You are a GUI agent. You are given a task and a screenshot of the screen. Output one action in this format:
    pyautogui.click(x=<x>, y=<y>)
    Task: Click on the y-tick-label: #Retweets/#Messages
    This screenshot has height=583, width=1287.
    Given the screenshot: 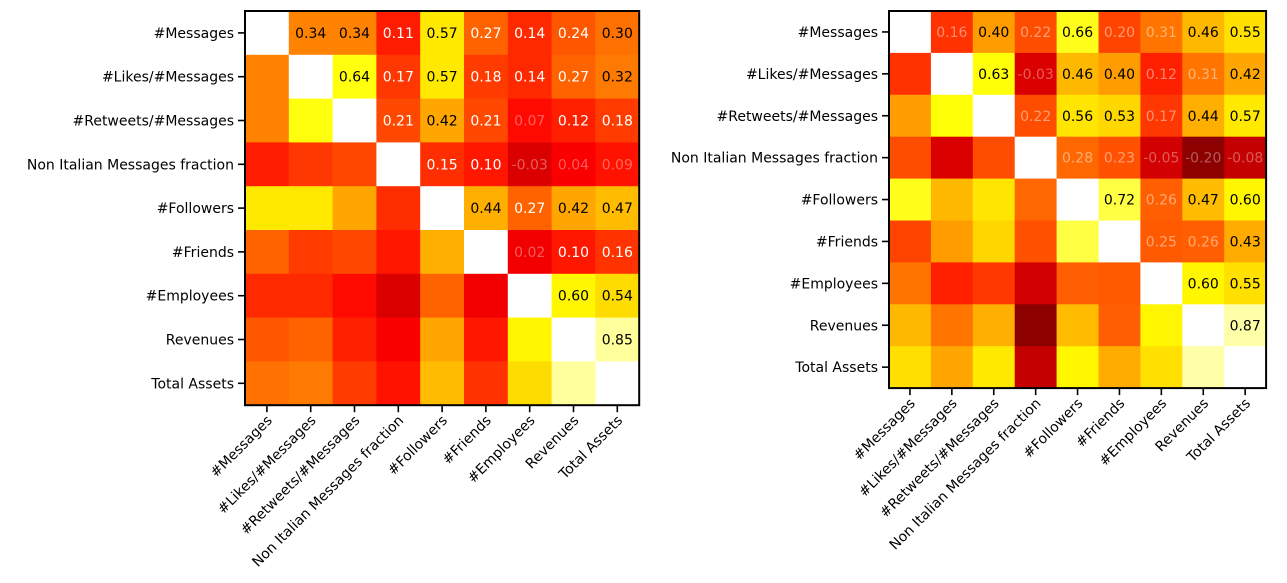 What is the action you would take?
    pyautogui.click(x=798, y=117)
    